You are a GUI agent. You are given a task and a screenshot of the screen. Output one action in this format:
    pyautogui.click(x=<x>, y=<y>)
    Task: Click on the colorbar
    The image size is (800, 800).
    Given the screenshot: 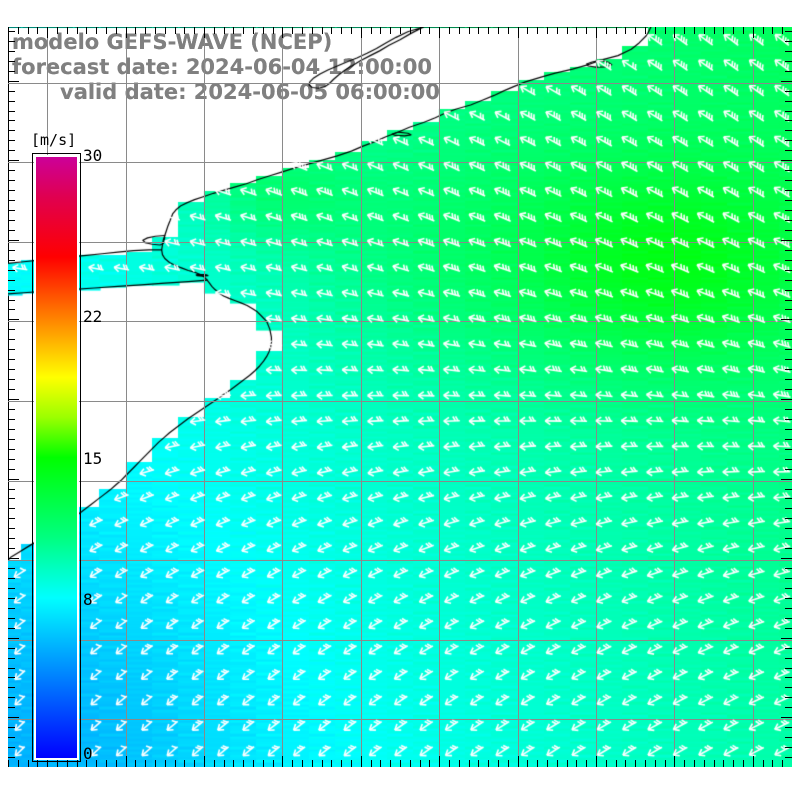 What is the action you would take?
    pyautogui.click(x=56, y=457)
    